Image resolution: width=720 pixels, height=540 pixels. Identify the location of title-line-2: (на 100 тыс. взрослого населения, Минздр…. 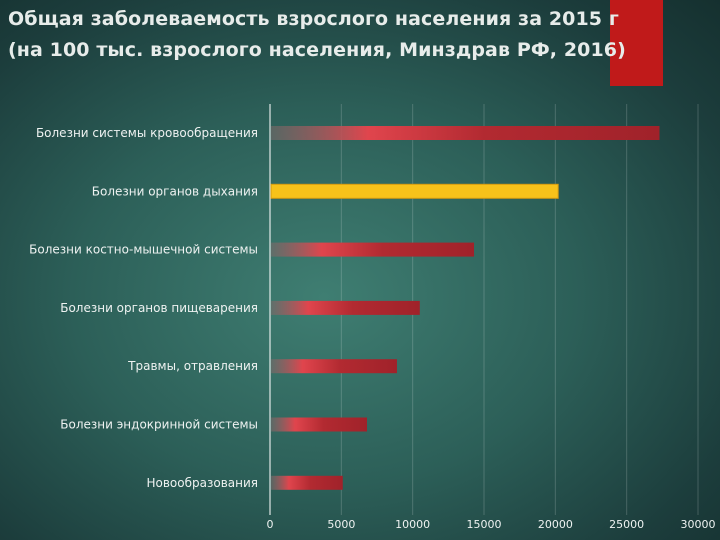
(317, 50).